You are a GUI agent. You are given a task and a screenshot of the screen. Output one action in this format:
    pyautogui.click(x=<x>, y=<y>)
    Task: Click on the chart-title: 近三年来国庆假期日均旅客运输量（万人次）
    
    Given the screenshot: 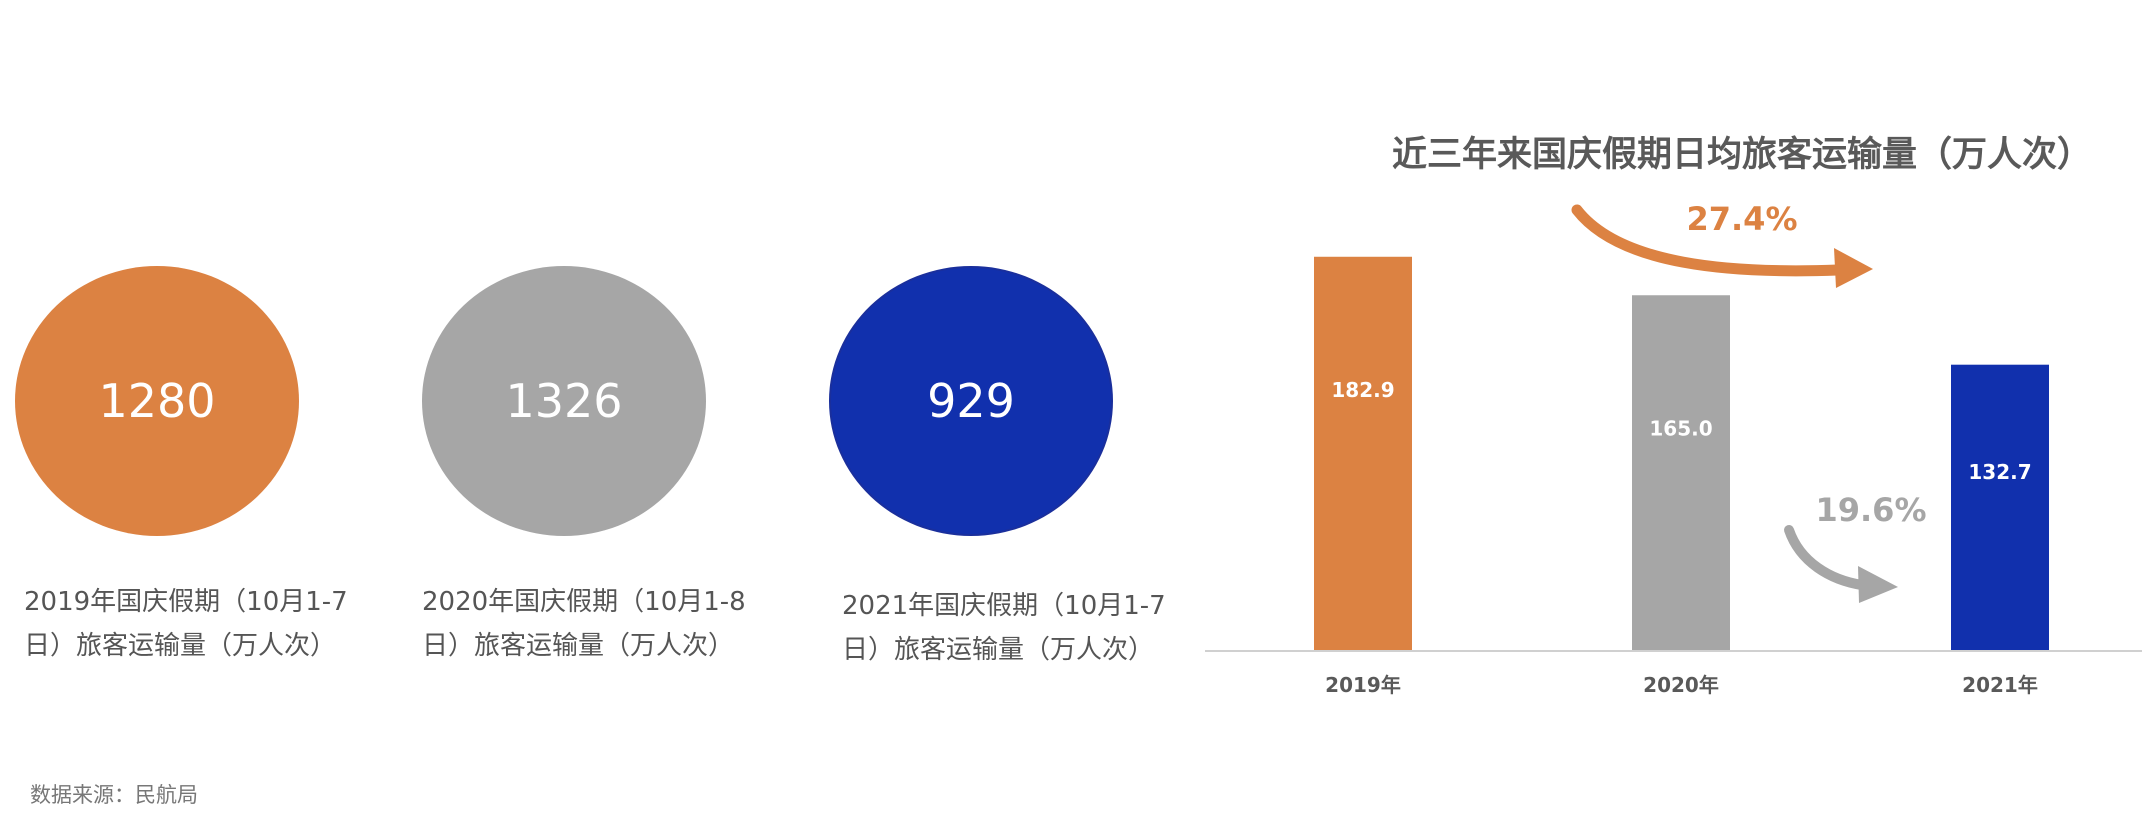 What is the action you would take?
    pyautogui.click(x=1742, y=155)
    